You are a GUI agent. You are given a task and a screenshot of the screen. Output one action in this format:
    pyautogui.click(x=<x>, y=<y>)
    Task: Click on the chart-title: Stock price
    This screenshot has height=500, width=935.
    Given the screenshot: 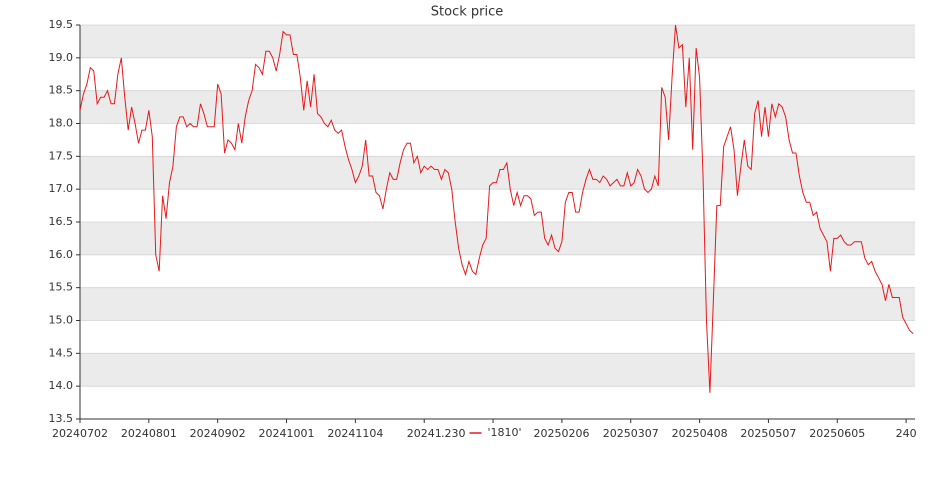 What is the action you would take?
    pyautogui.click(x=467, y=12)
    